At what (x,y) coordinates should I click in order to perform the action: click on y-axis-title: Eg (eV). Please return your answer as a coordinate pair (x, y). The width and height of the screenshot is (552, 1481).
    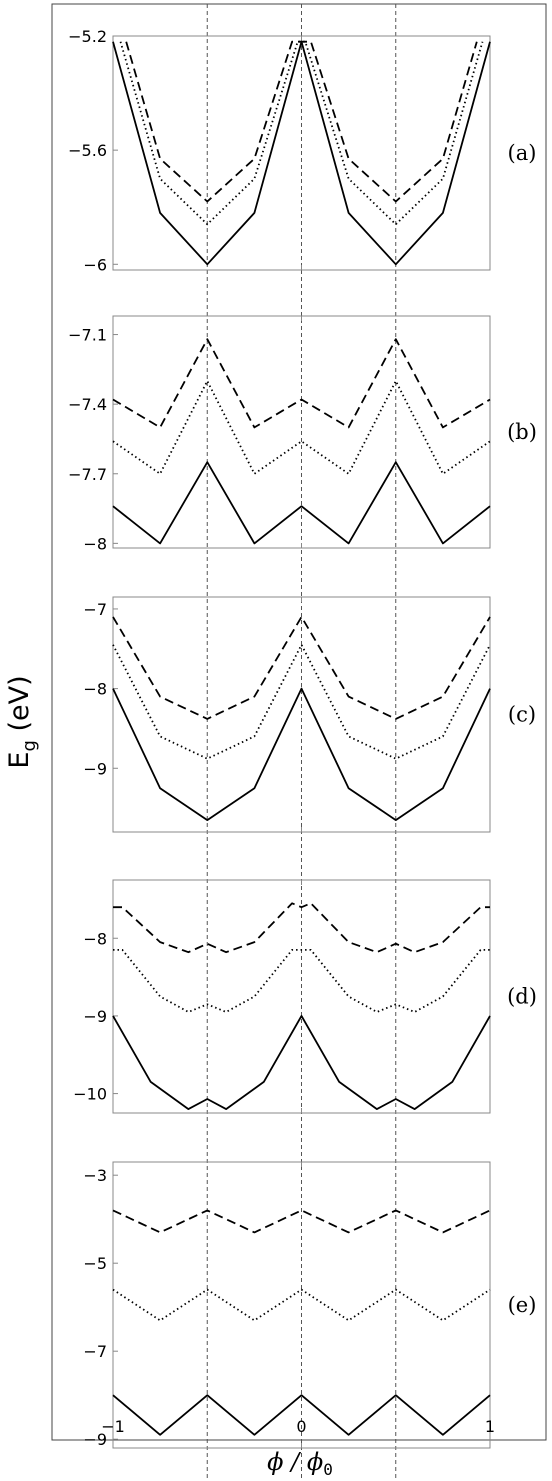
    Looking at the image, I should click on (22, 721).